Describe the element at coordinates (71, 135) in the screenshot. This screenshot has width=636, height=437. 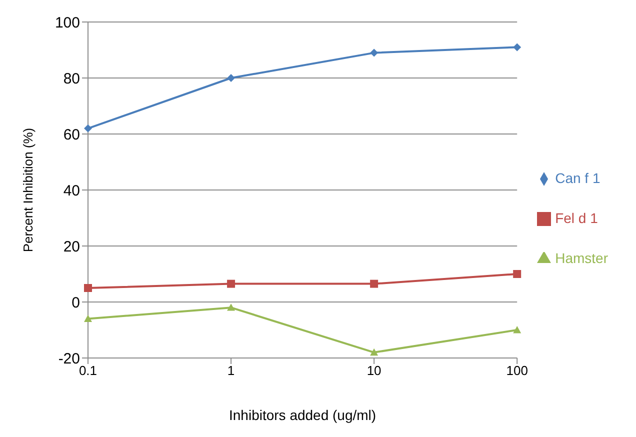
I see `y-tick-label: 60` at that location.